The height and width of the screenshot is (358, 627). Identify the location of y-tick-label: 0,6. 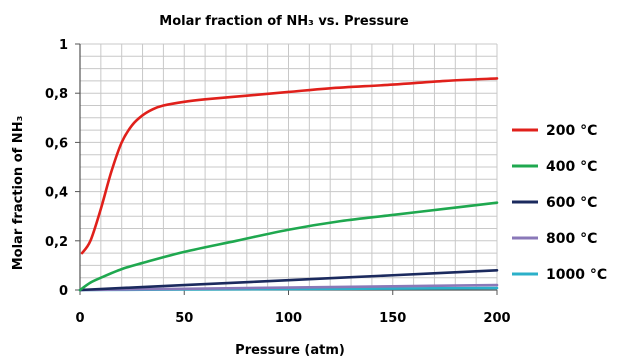
(56, 143).